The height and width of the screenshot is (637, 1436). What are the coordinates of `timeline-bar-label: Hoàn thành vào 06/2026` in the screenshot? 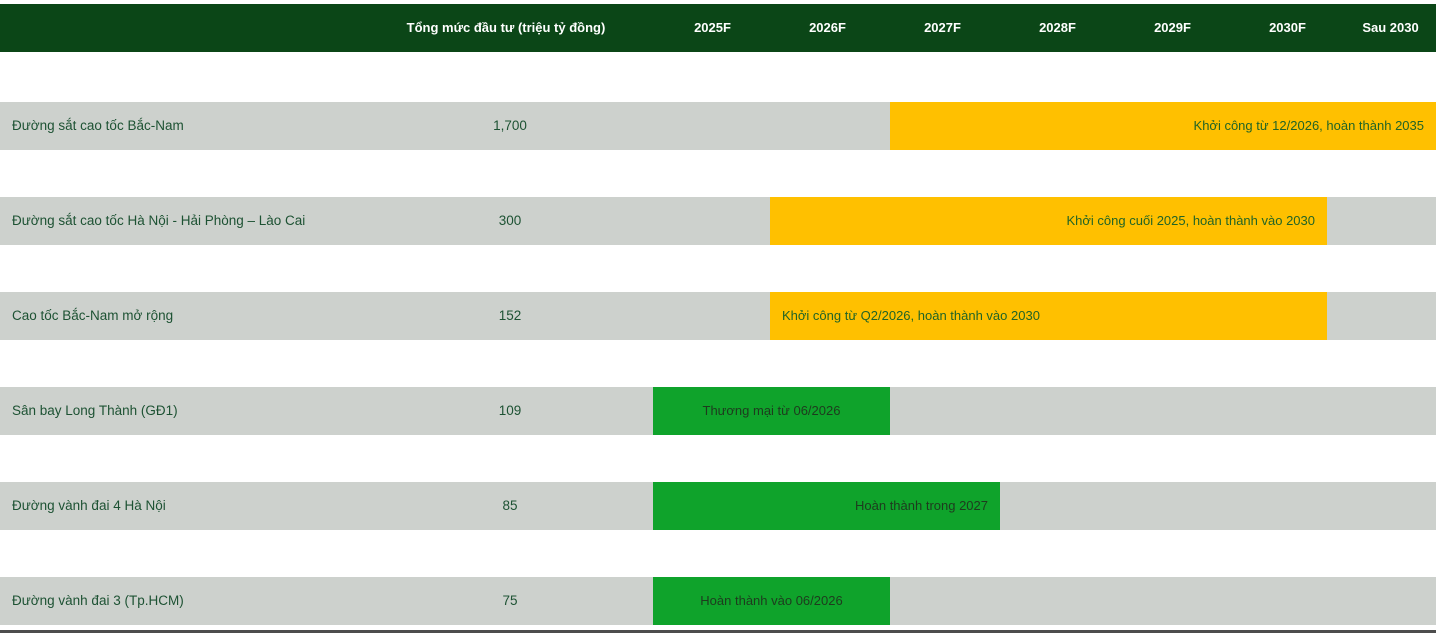 It's located at (771, 600).